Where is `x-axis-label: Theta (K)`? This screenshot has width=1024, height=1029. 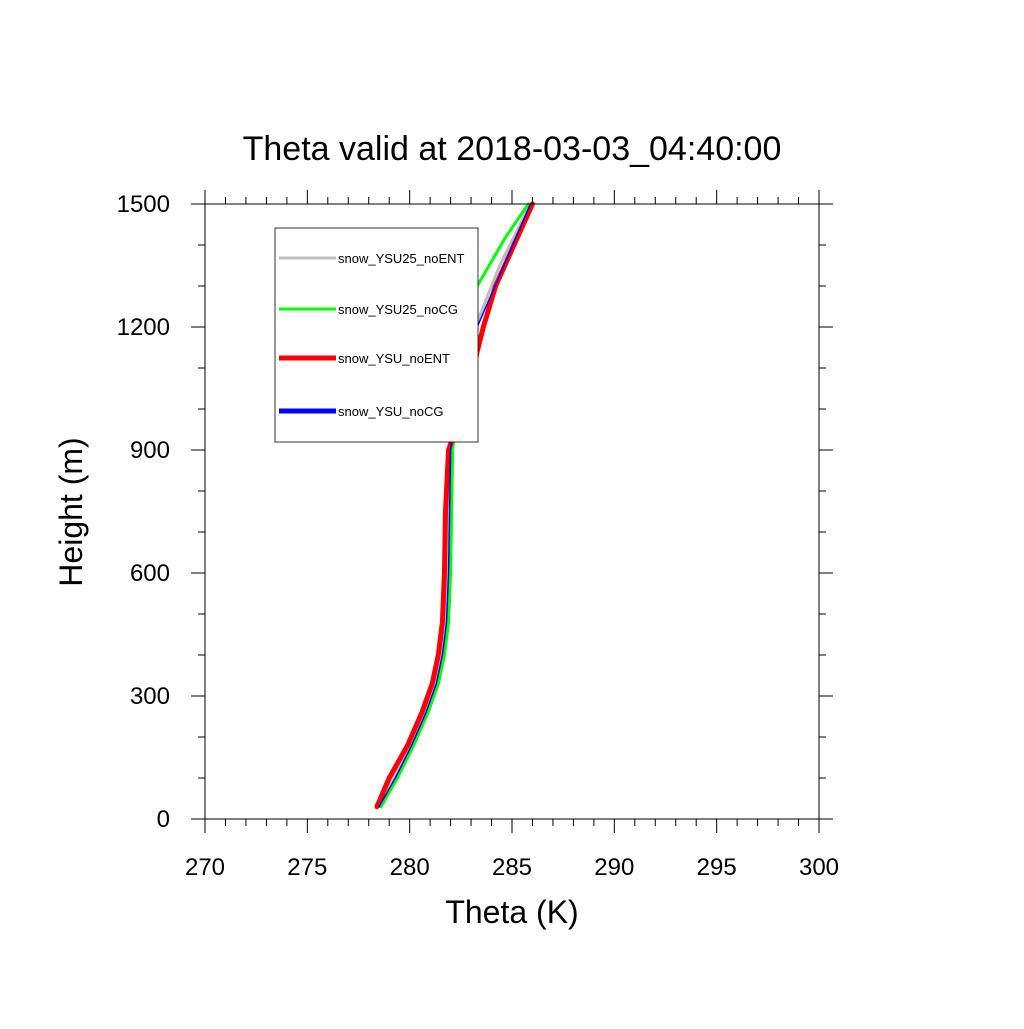 x-axis-label: Theta (K) is located at coordinates (511, 912).